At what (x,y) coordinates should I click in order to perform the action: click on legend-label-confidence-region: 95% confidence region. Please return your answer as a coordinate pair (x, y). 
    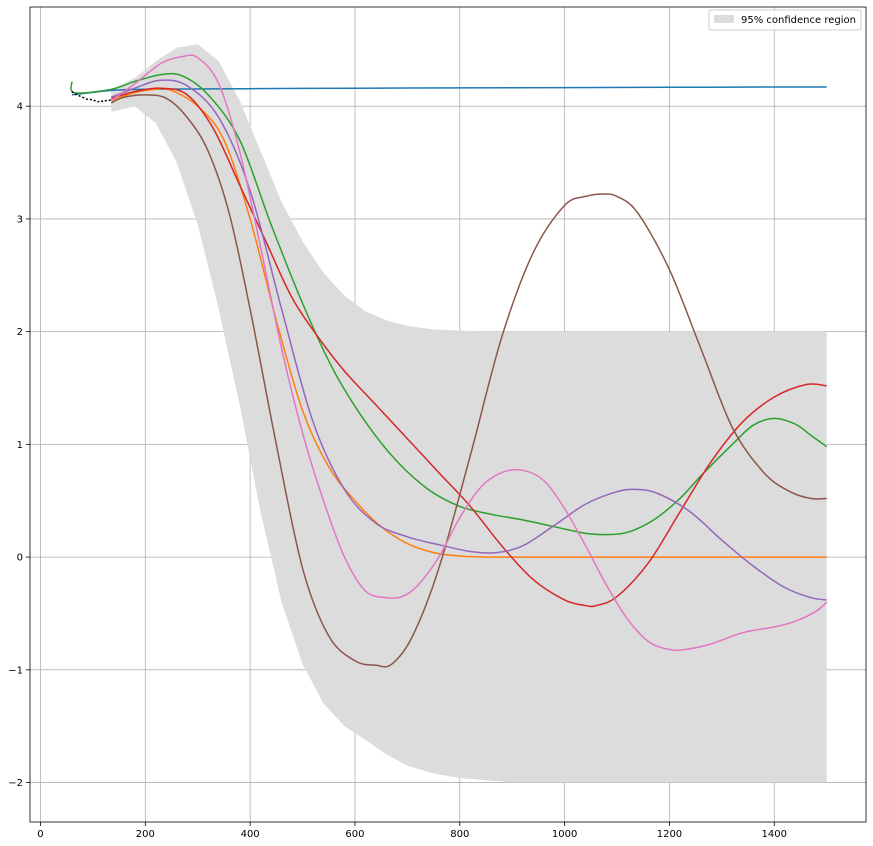
    Looking at the image, I should click on (798, 20).